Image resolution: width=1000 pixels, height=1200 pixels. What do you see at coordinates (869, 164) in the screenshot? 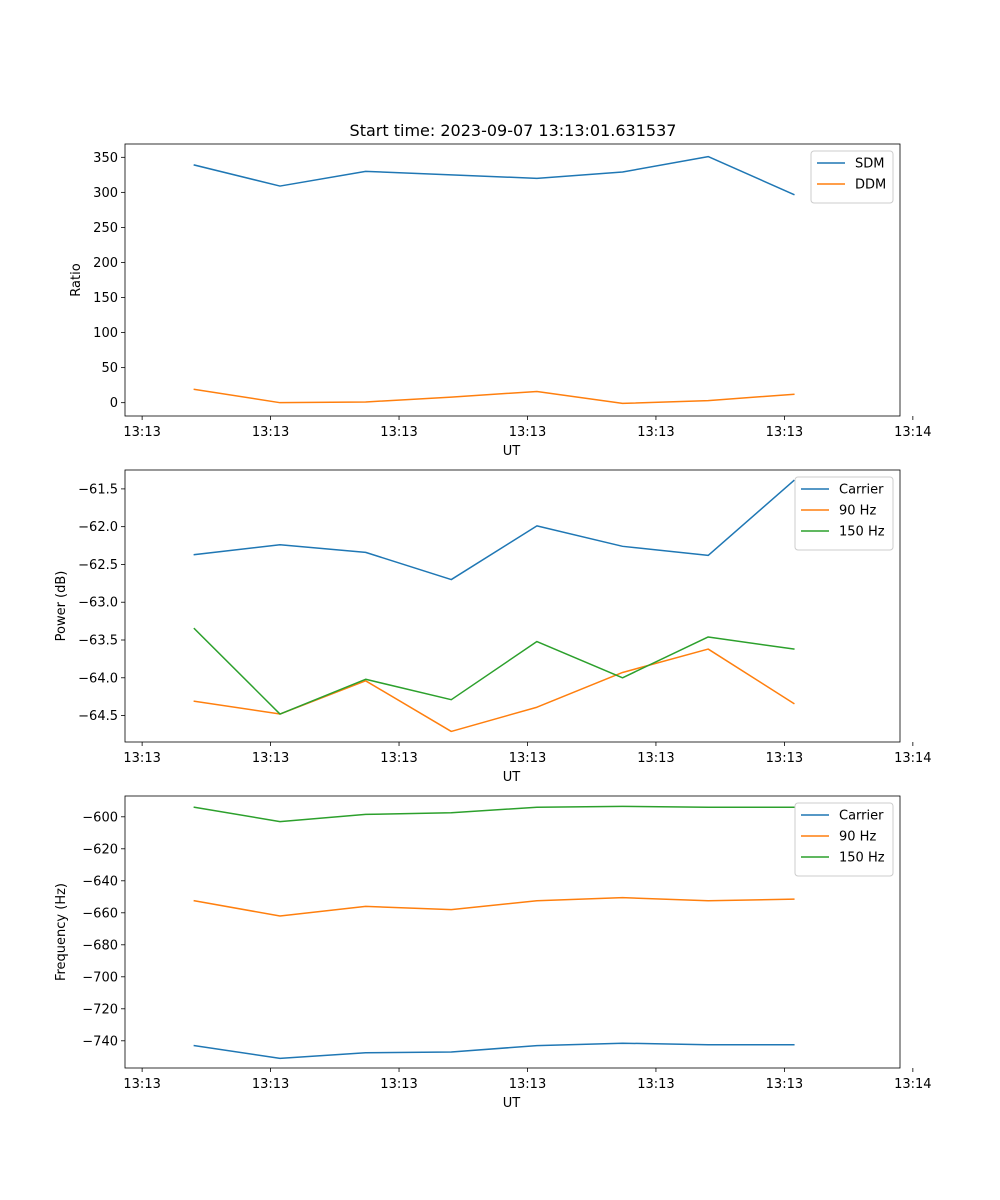
I see `legend-label: SDM` at bounding box center [869, 164].